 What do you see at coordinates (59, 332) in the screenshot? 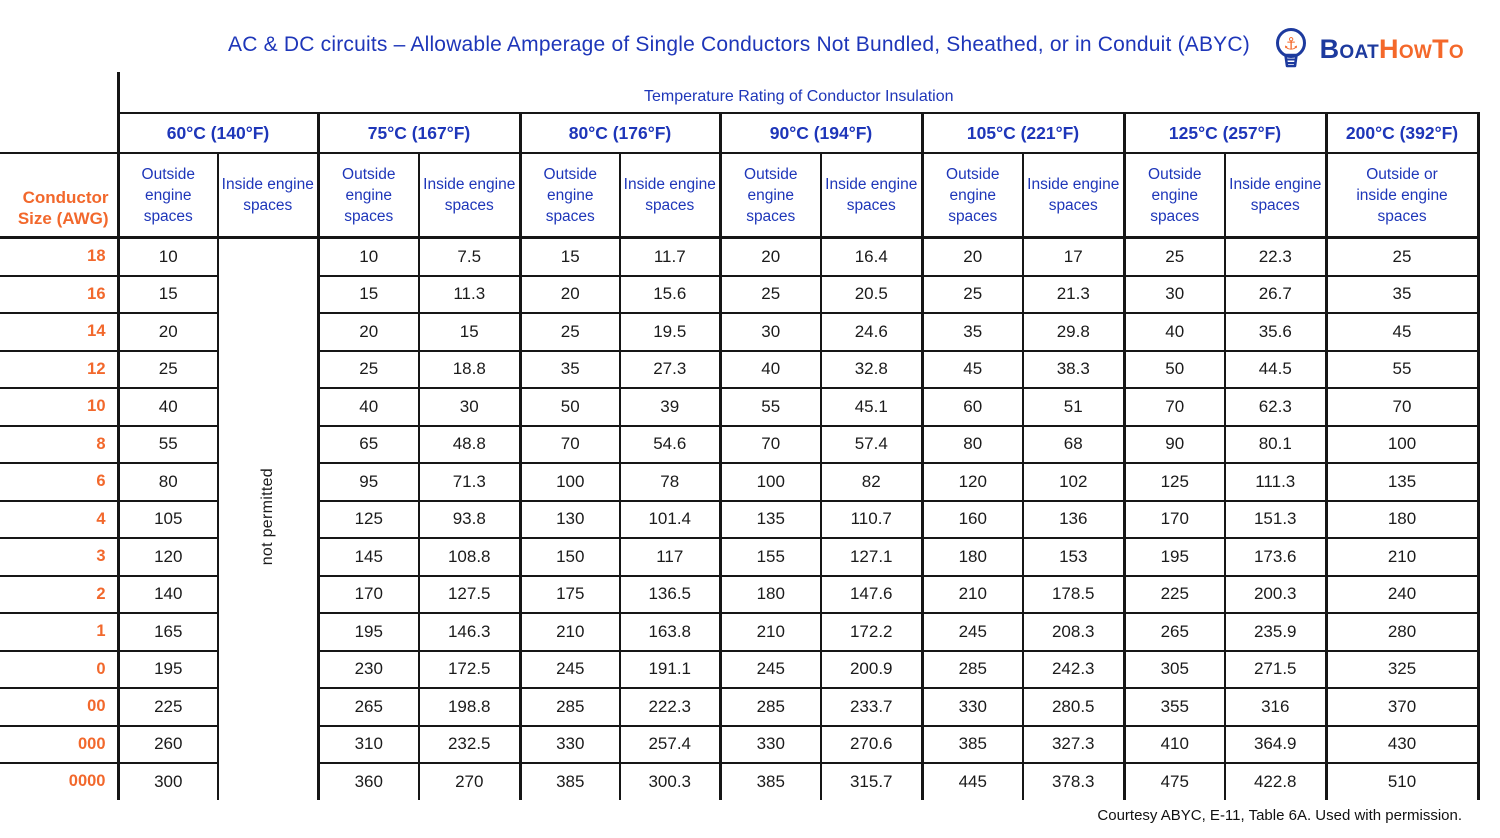
I see `awg-size-label: 14` at bounding box center [59, 332].